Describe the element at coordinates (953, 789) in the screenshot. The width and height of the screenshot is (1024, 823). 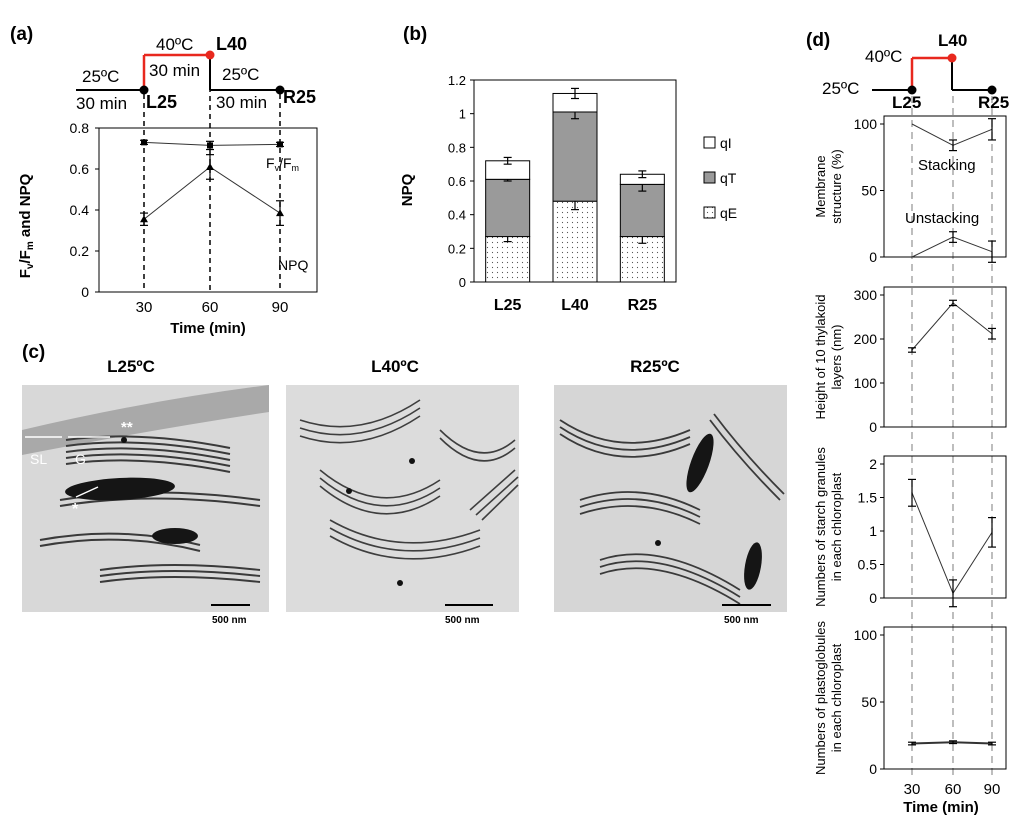
I see `x-tick-label: 60` at that location.